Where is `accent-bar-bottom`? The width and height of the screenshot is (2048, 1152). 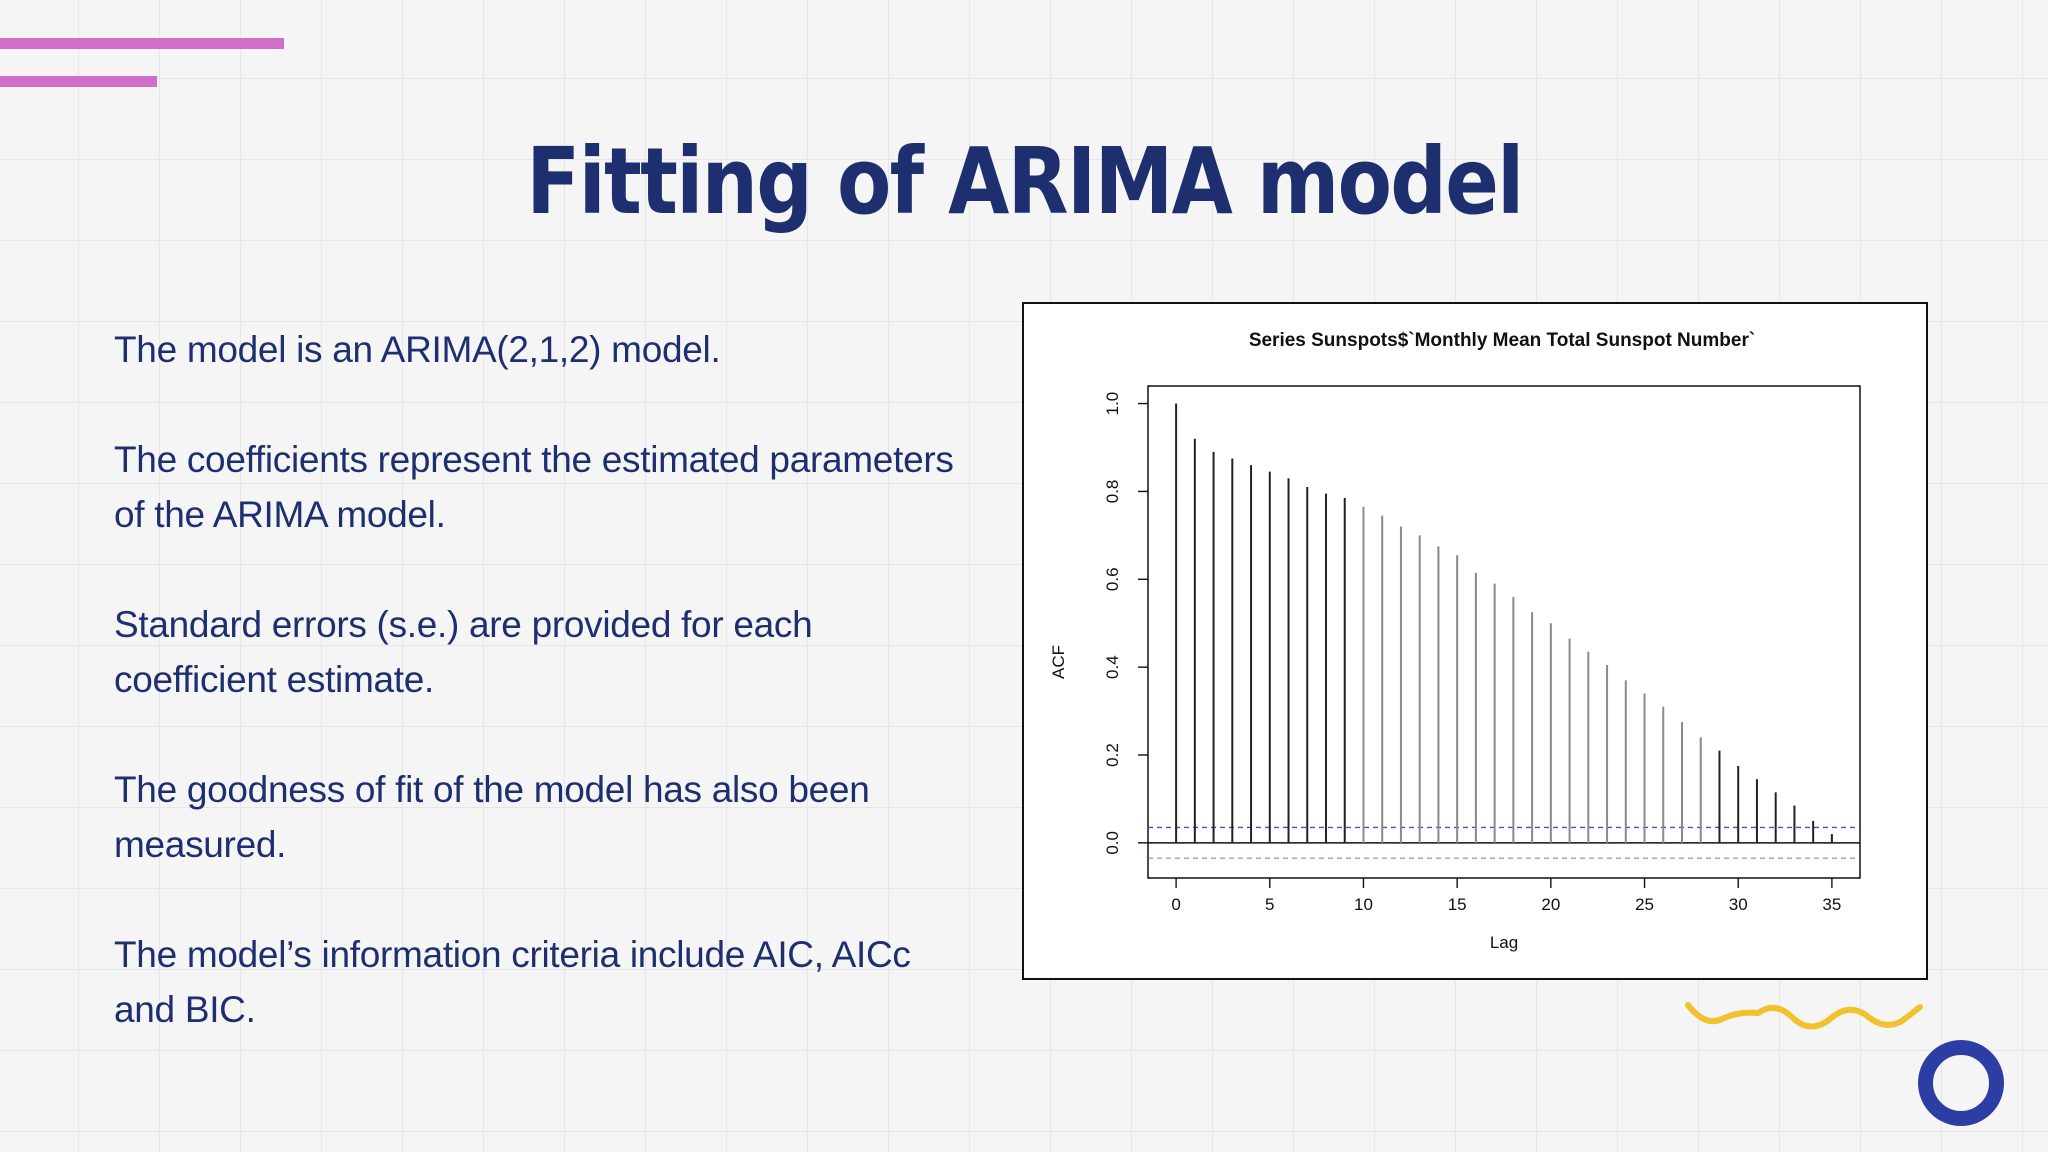 accent-bar-bottom is located at coordinates (78, 81).